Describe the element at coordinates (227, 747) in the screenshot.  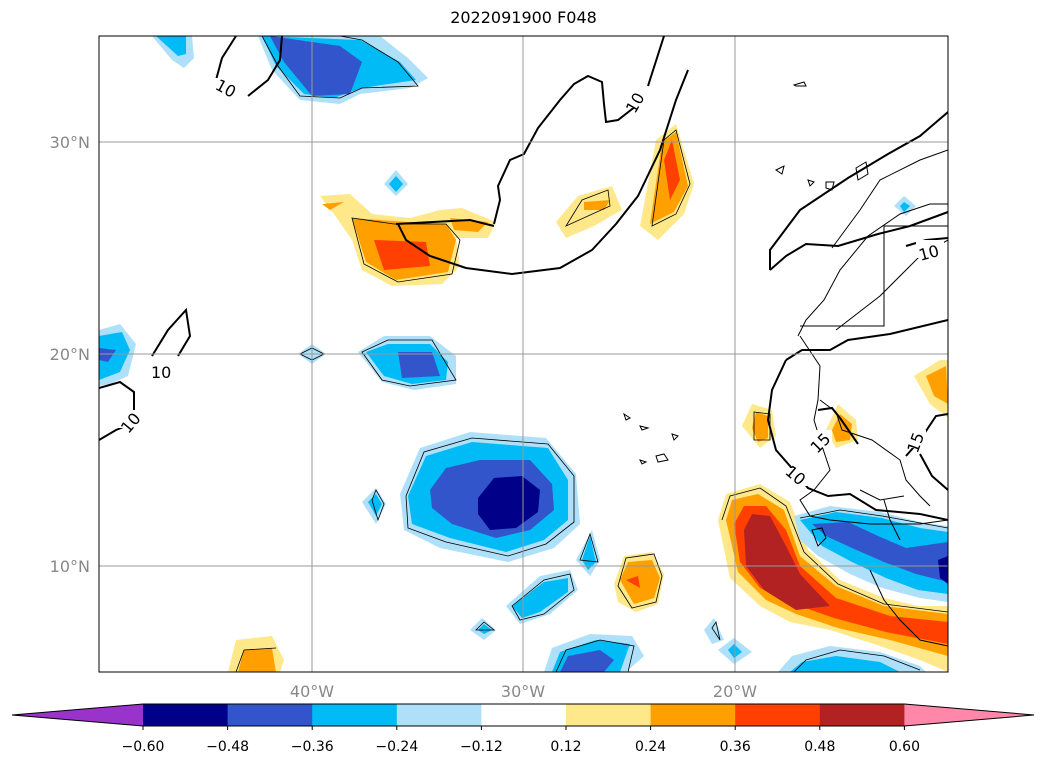
I see `colorbar-tick-label: −0.48` at that location.